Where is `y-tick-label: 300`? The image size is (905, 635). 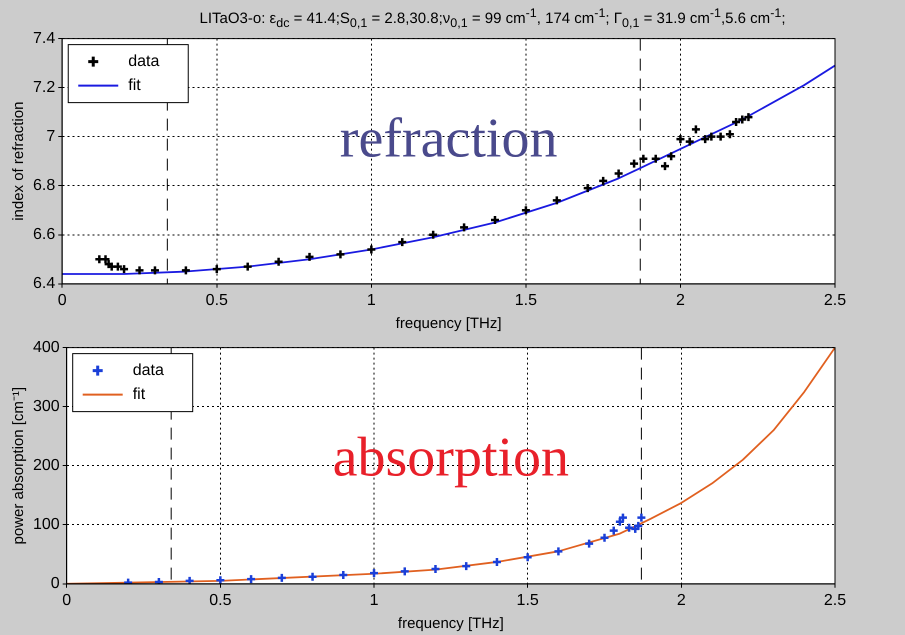
y-tick-label: 300 is located at coordinates (46, 407).